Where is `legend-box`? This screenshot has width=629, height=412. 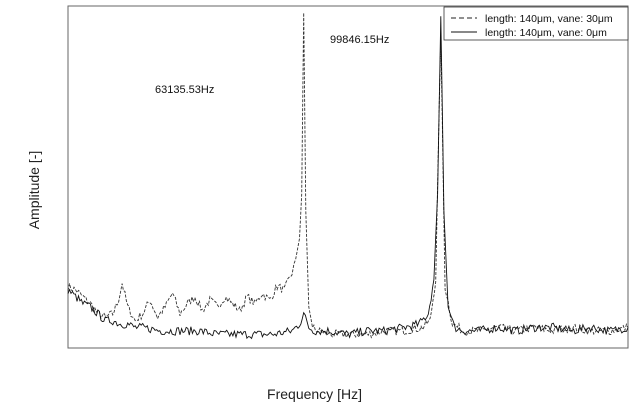
legend-box is located at coordinates (536, 23).